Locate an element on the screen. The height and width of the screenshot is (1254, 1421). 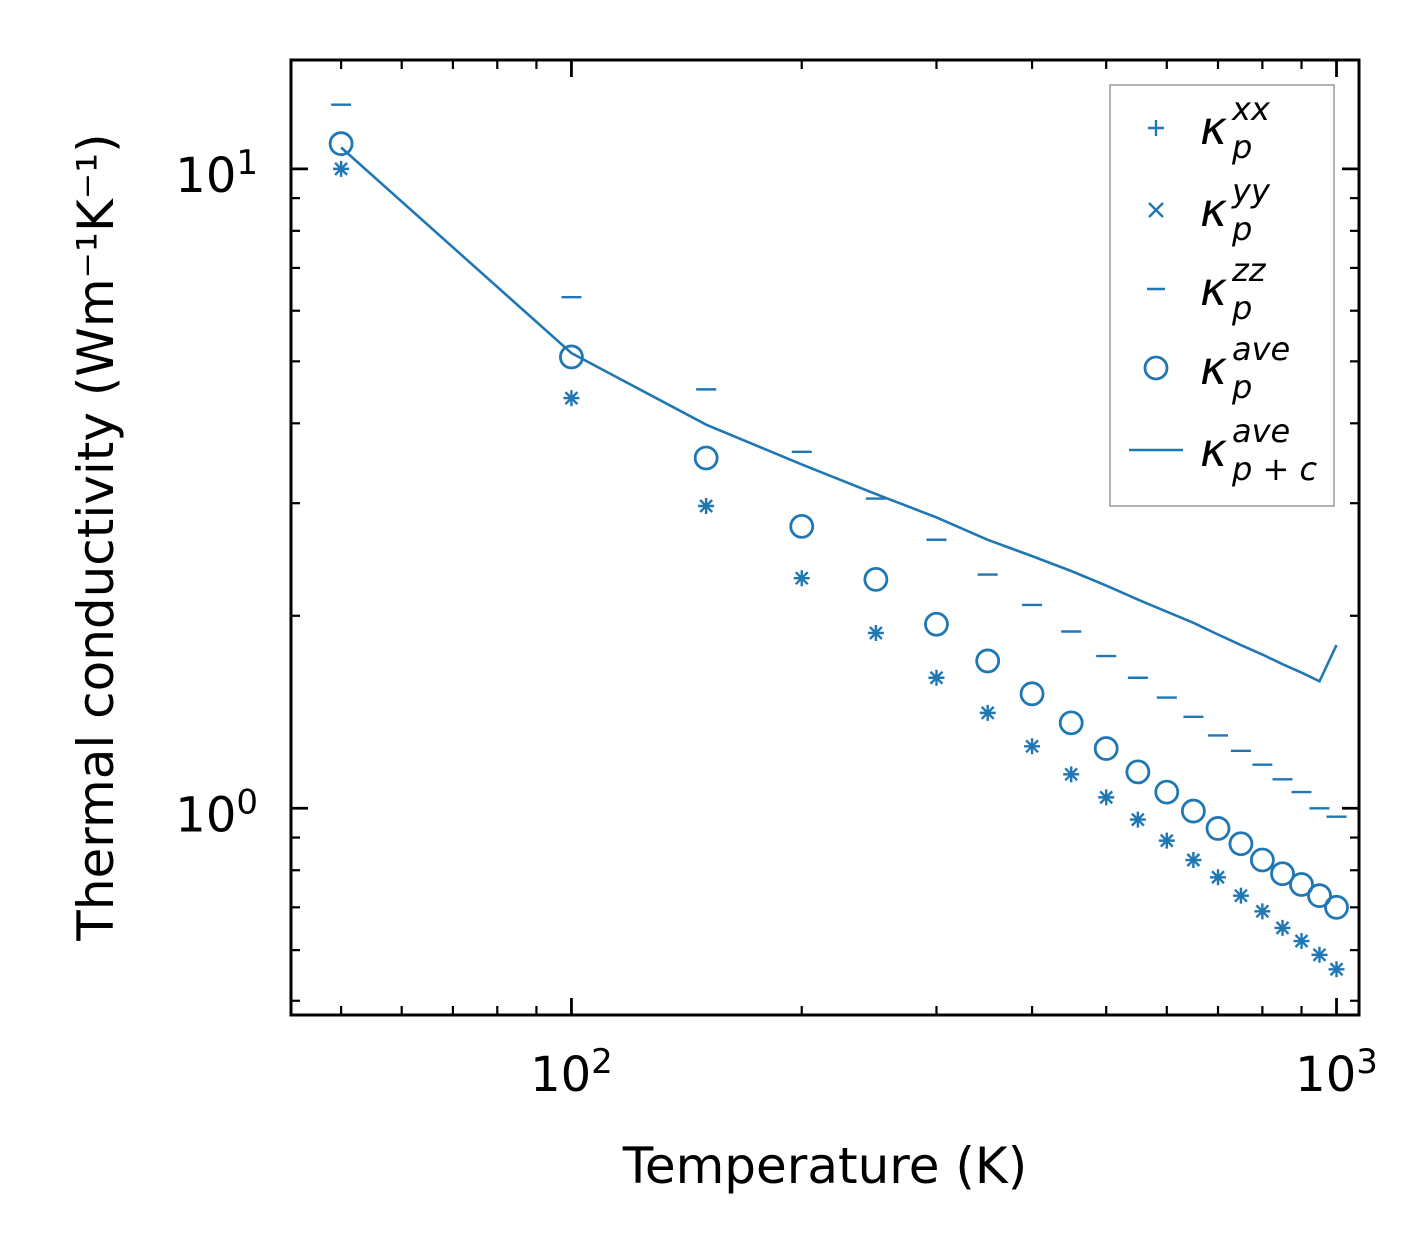
legend-label-kave_pc: κ ave p + c is located at coordinates (1258, 450).